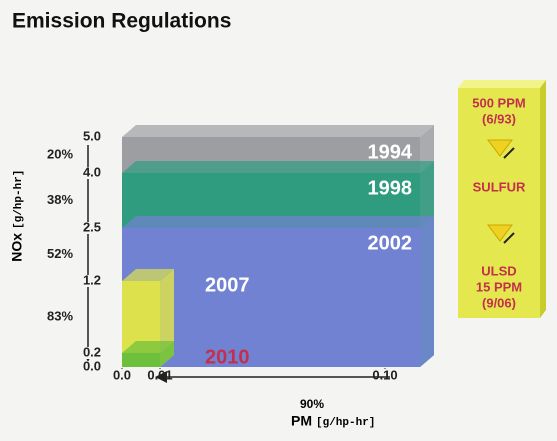  What do you see at coordinates (60, 199) in the screenshot?
I see `y-reduction: 38%` at bounding box center [60, 199].